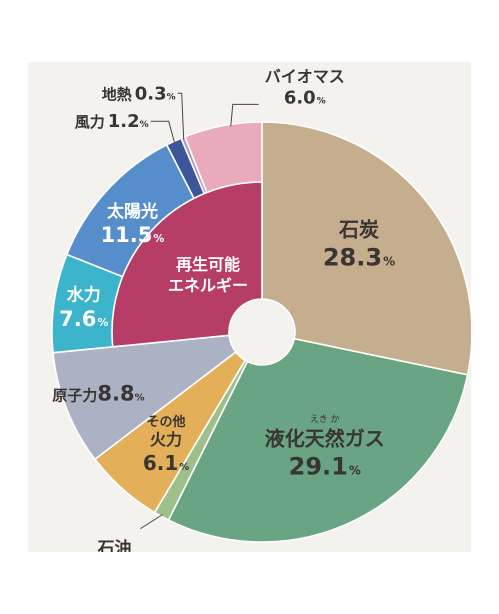  I want to click on label-coal-unit: %, so click(389, 262).